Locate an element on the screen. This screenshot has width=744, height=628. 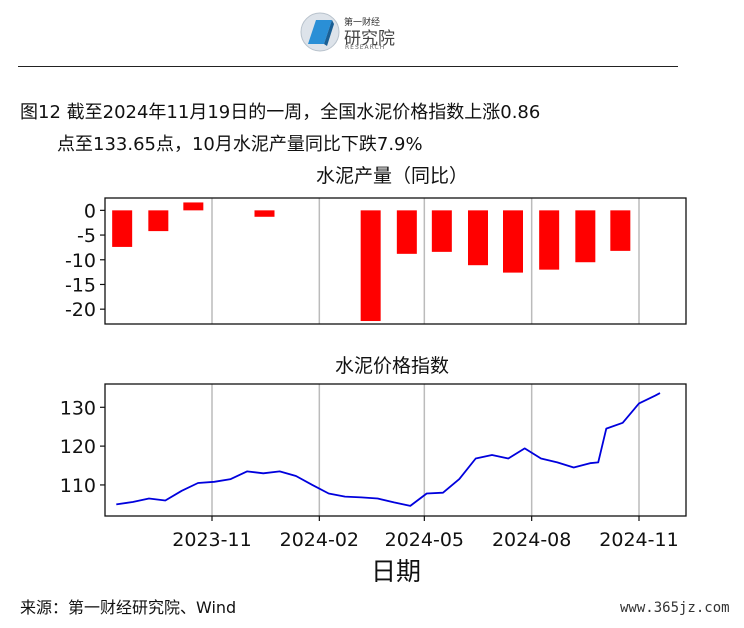
bar-y-tick-label: -20 is located at coordinates (80, 310).